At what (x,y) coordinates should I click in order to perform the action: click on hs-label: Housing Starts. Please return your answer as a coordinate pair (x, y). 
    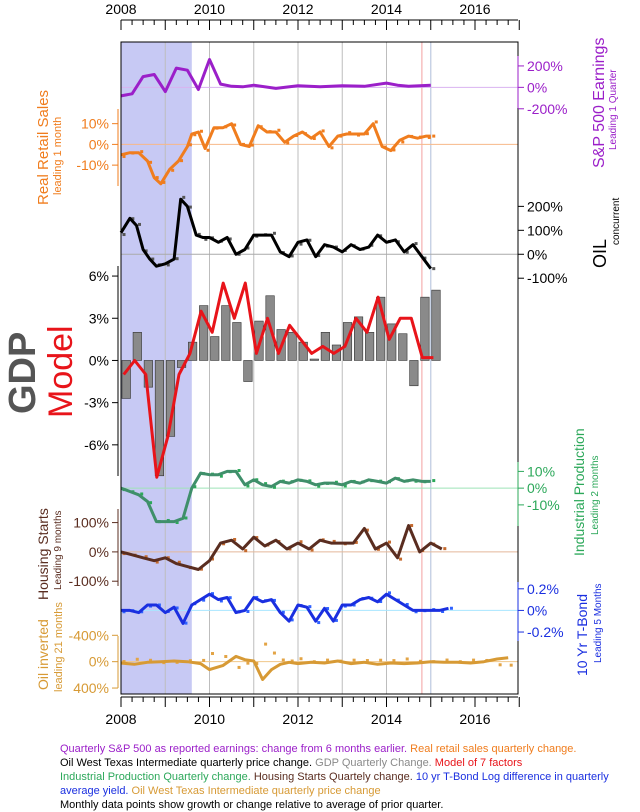
    Looking at the image, I should click on (43, 554).